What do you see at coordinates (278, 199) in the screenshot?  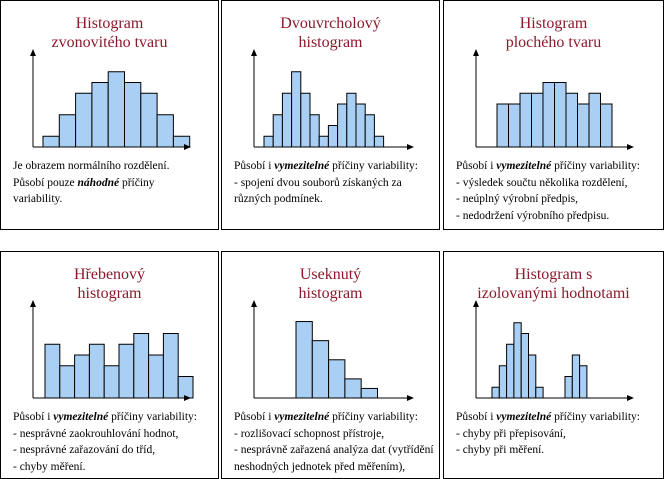 I see `description-text: různých podmínek.` at bounding box center [278, 199].